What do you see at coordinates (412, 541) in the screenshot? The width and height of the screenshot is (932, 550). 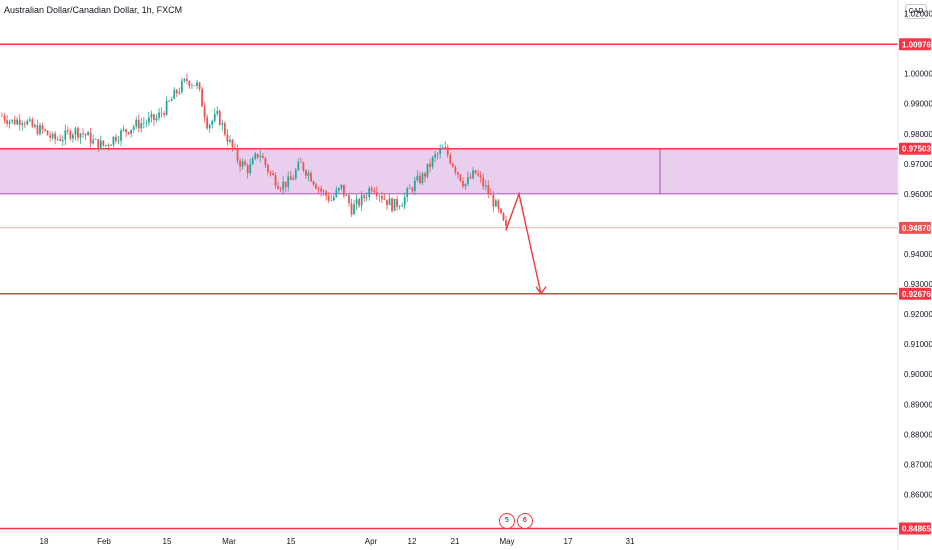 I see `x-tick-label: 12` at bounding box center [412, 541].